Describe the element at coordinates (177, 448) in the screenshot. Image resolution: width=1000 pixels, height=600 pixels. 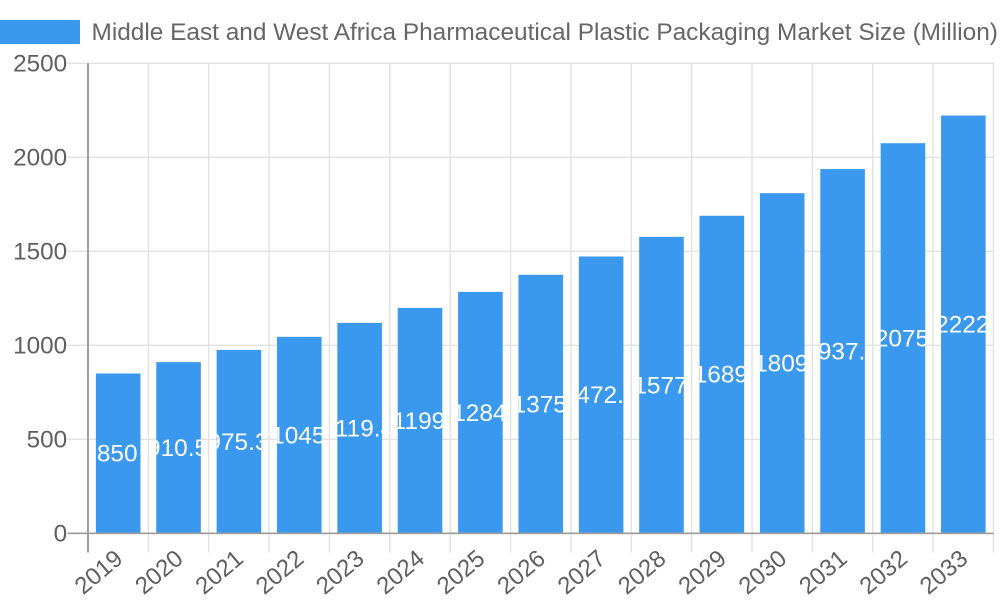
I see `svg-text: 910.5` at that location.